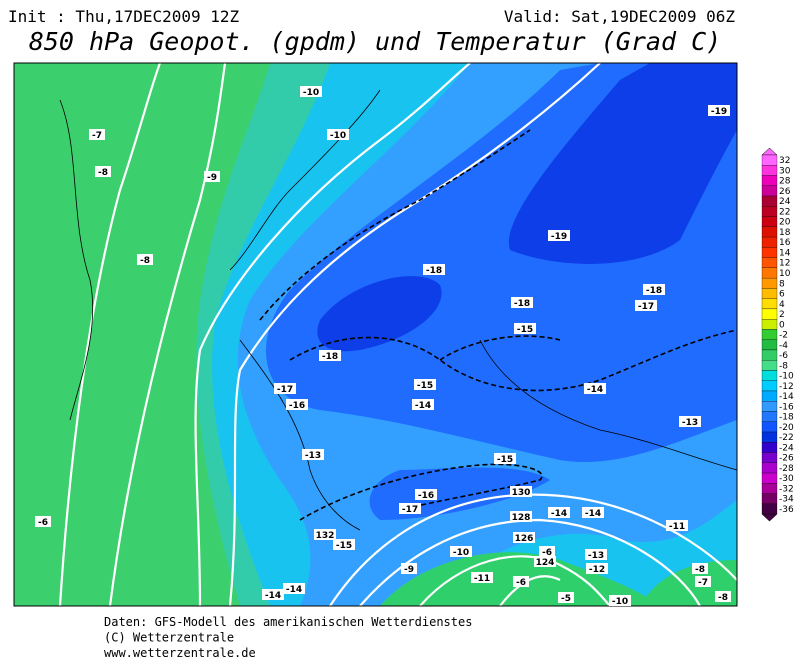  What do you see at coordinates (784, 212) in the screenshot?
I see `colorbar-label: 22` at bounding box center [784, 212].